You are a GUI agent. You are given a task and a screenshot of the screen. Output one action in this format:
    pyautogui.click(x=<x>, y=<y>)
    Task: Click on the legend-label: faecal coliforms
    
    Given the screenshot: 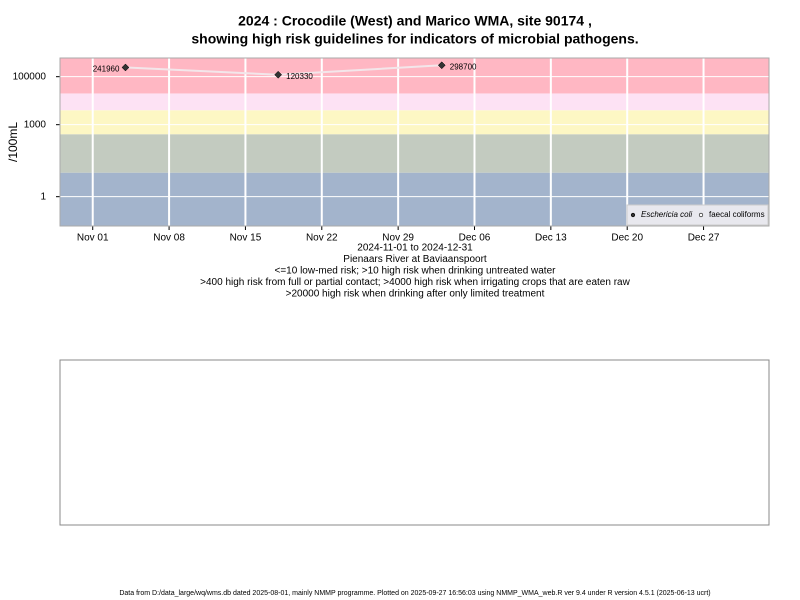 What is the action you would take?
    pyautogui.click(x=737, y=214)
    